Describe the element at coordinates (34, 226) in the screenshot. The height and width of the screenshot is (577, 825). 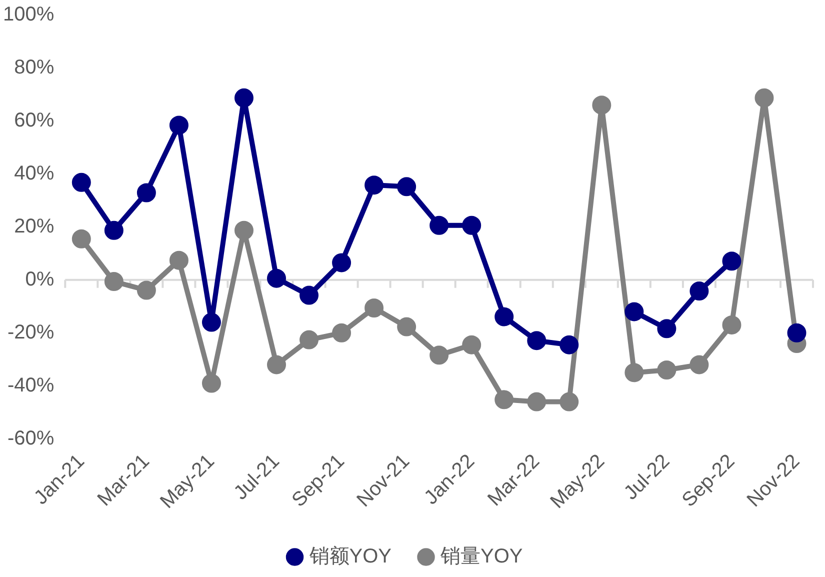
I see `y-tick-label: 20%` at that location.